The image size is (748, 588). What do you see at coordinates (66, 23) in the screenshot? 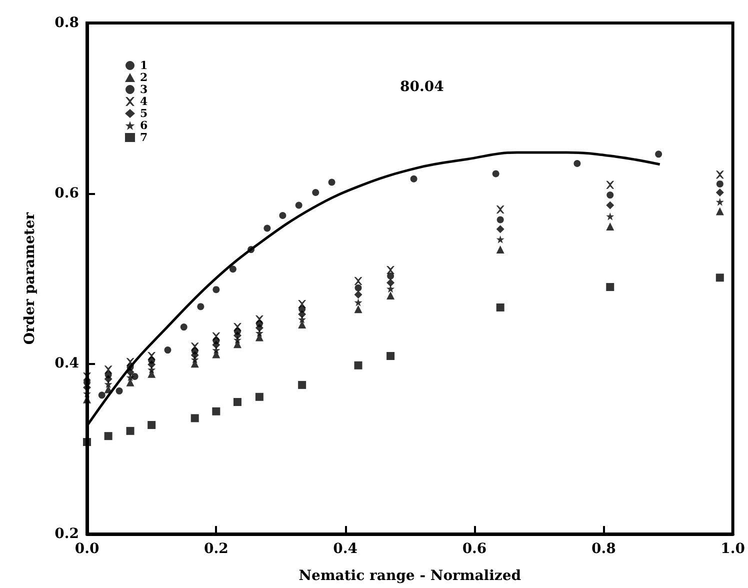
I see `y-tick-label: 0.8` at bounding box center [66, 23].